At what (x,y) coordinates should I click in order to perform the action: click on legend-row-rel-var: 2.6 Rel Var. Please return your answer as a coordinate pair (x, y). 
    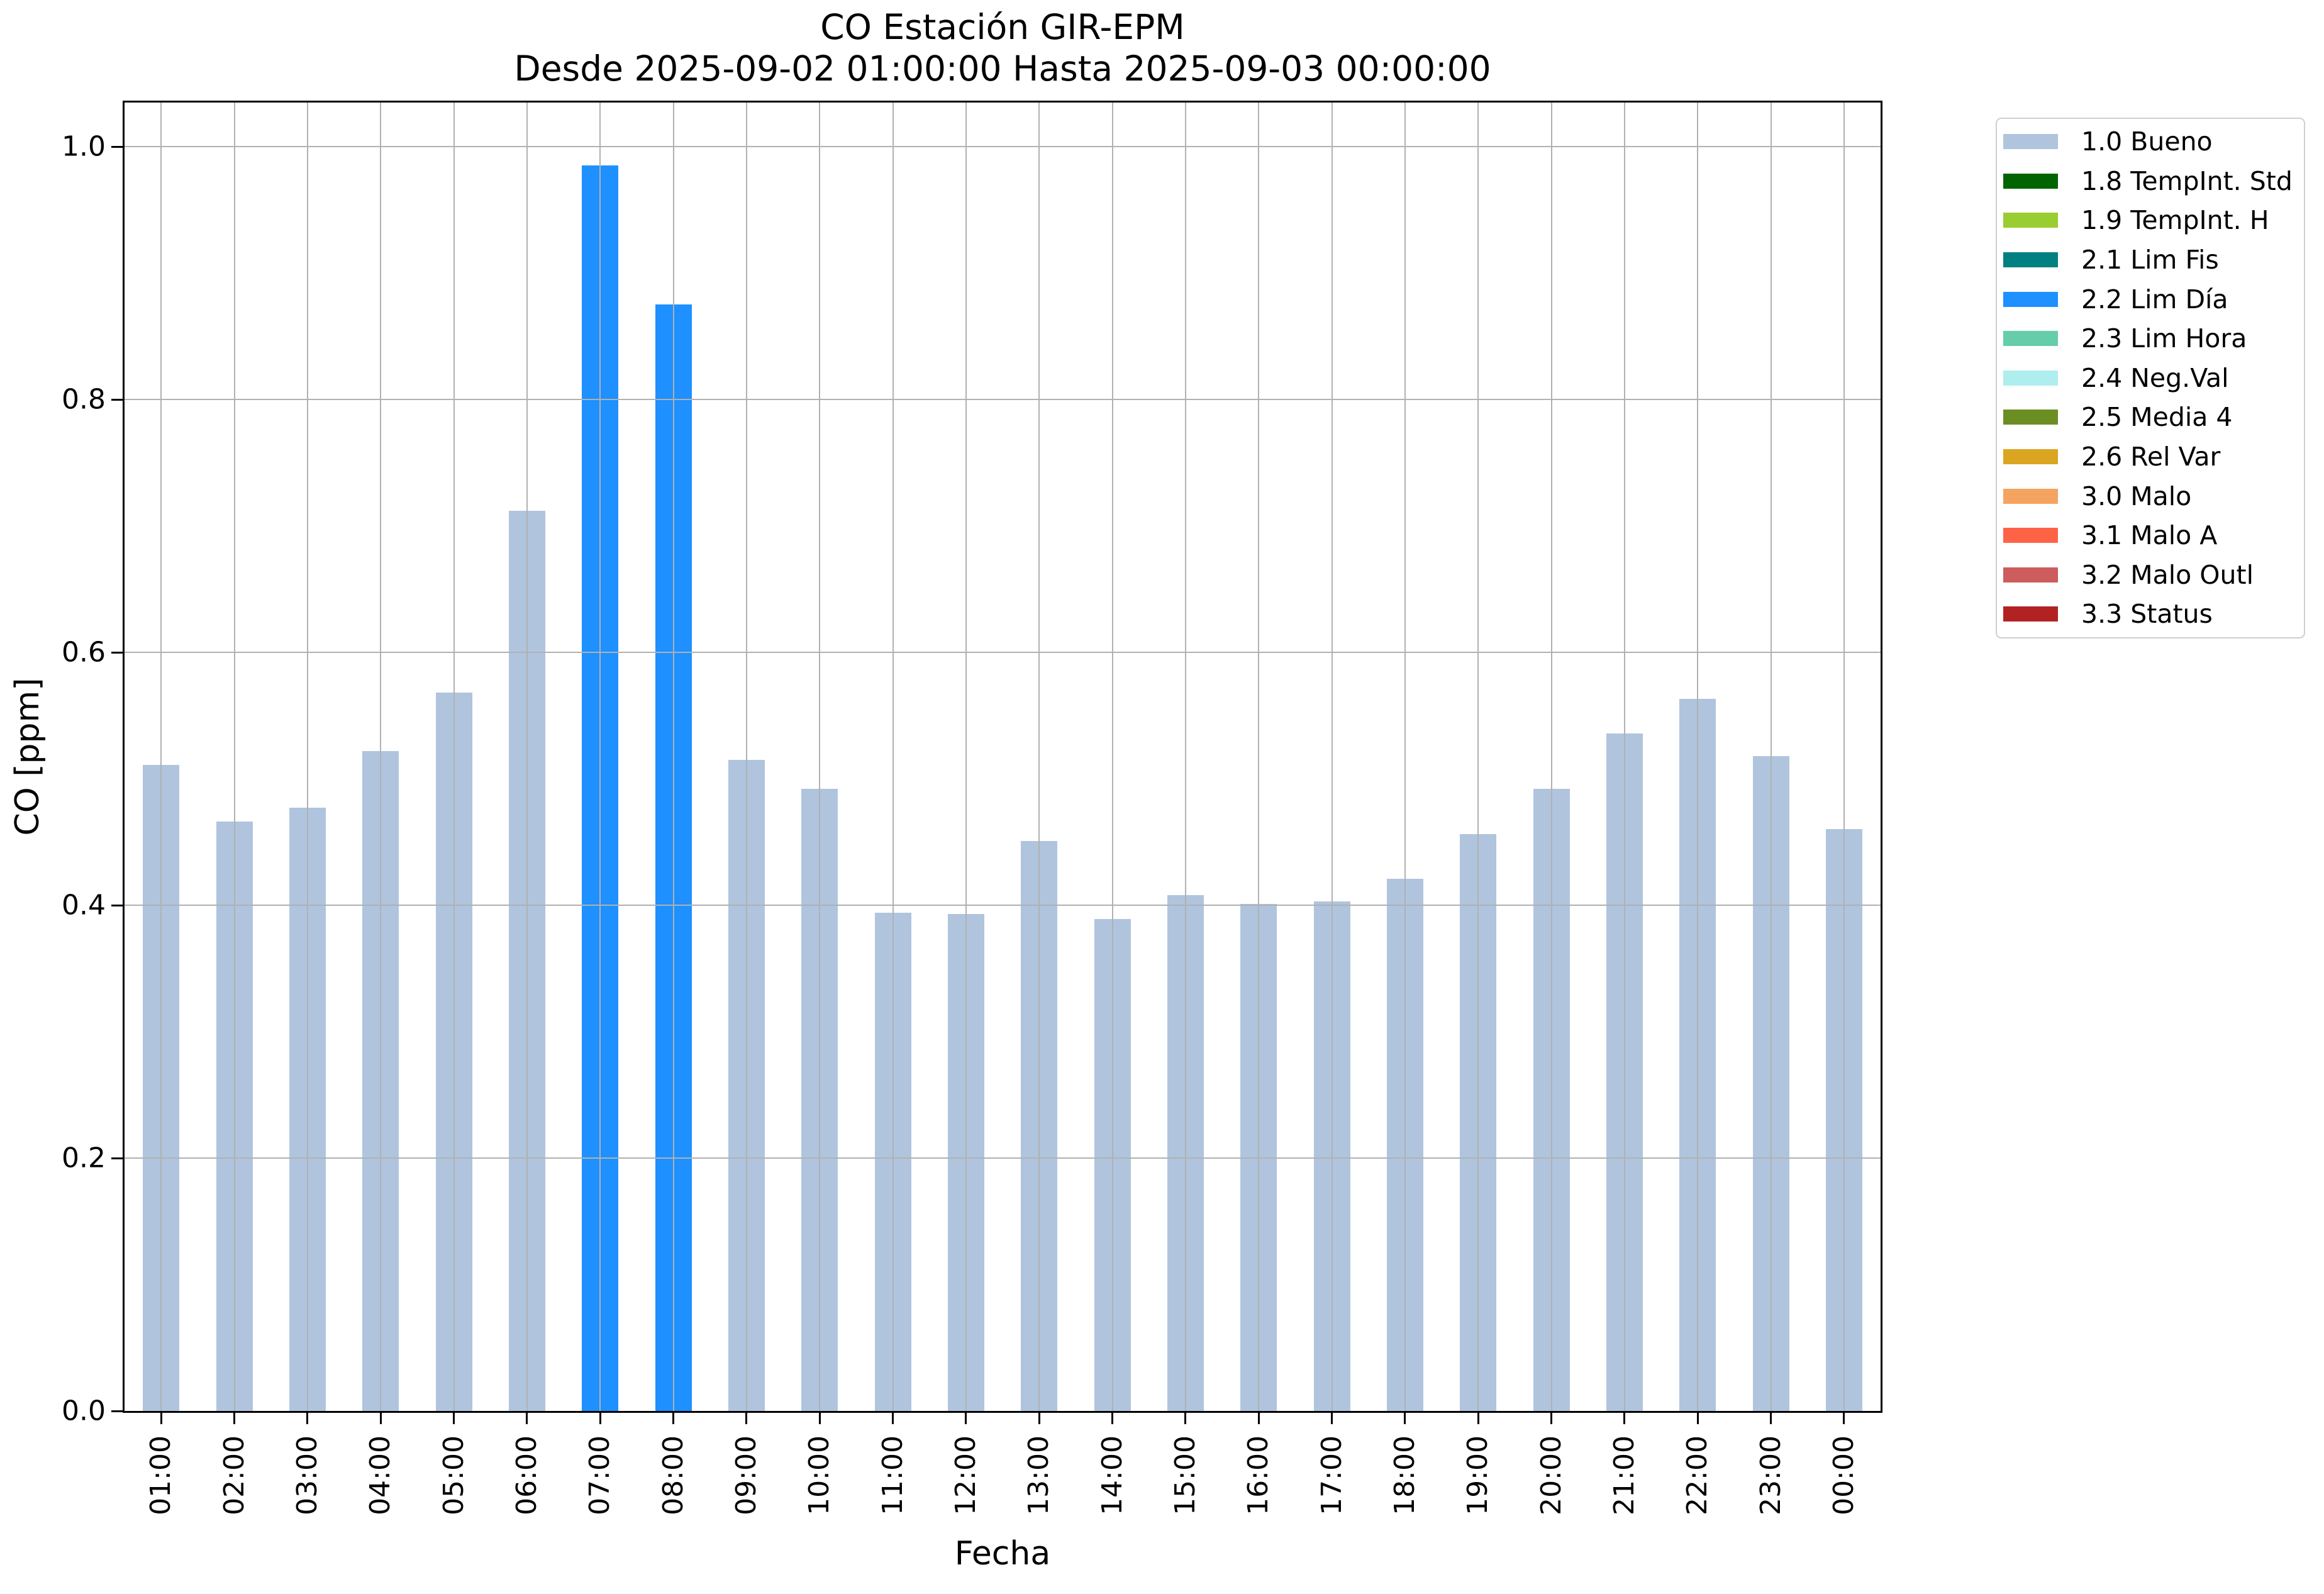
    Looking at the image, I should click on (2150, 457).